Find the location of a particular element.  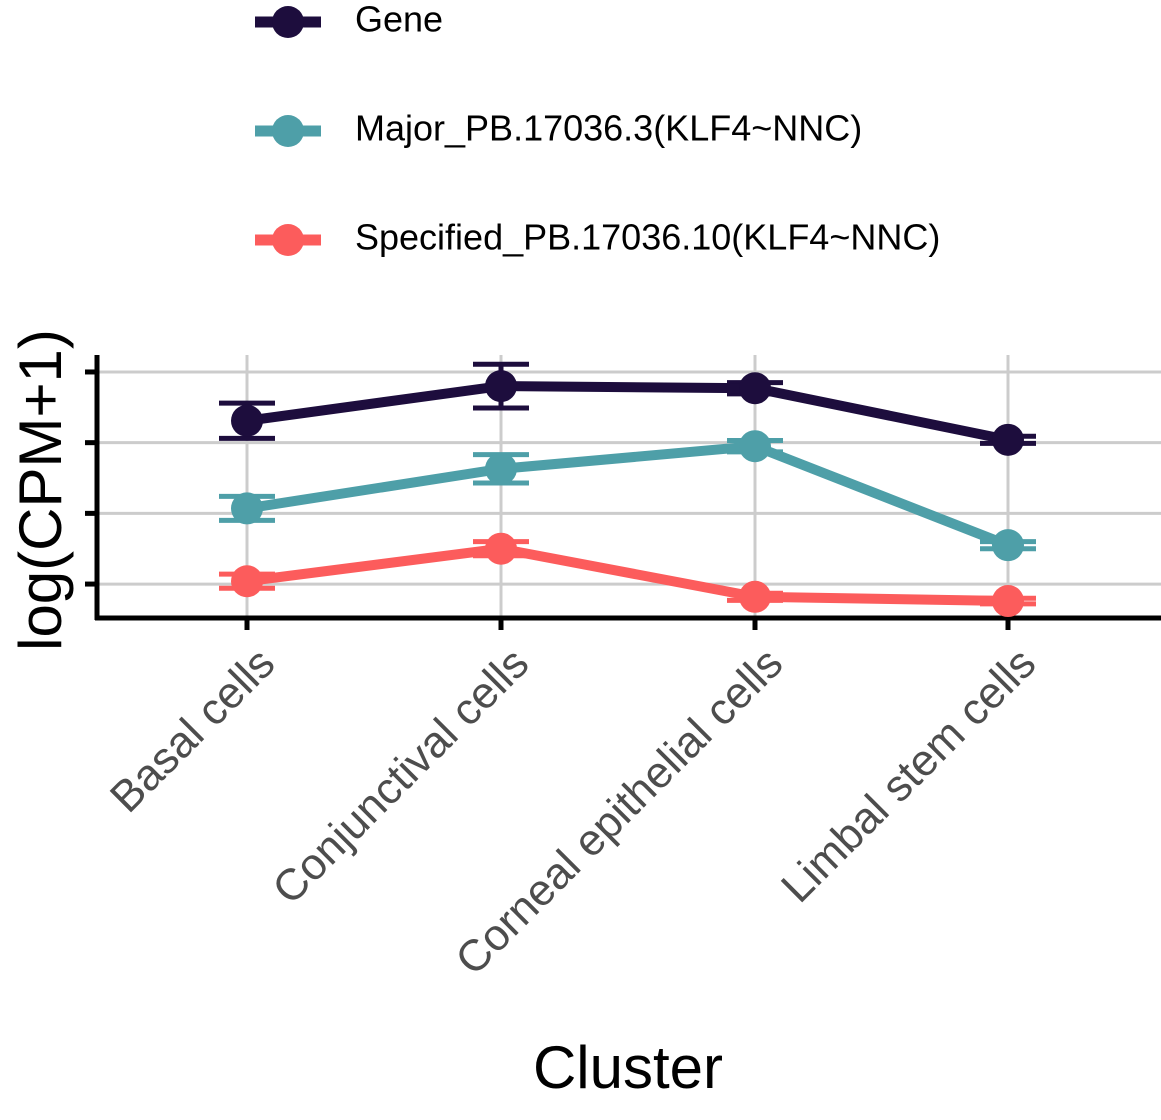

x-tick-label: Basal cells is located at coordinates (192, 730).